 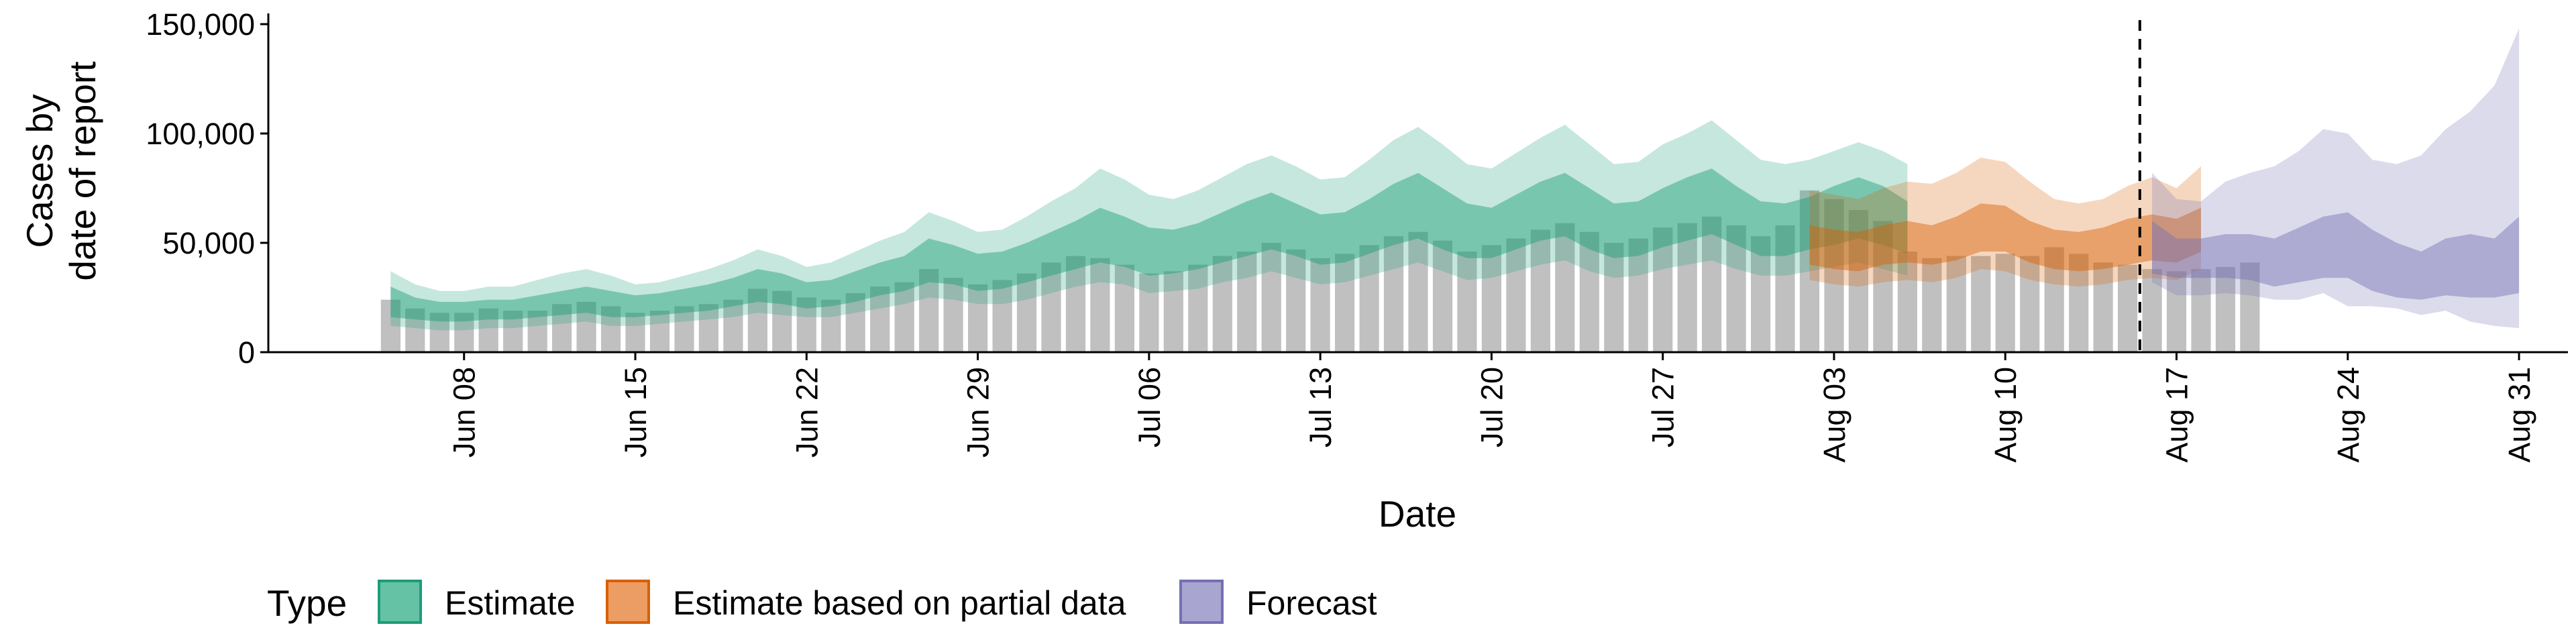 What do you see at coordinates (2336, 178) in the screenshot?
I see `forecast-90-band` at bounding box center [2336, 178].